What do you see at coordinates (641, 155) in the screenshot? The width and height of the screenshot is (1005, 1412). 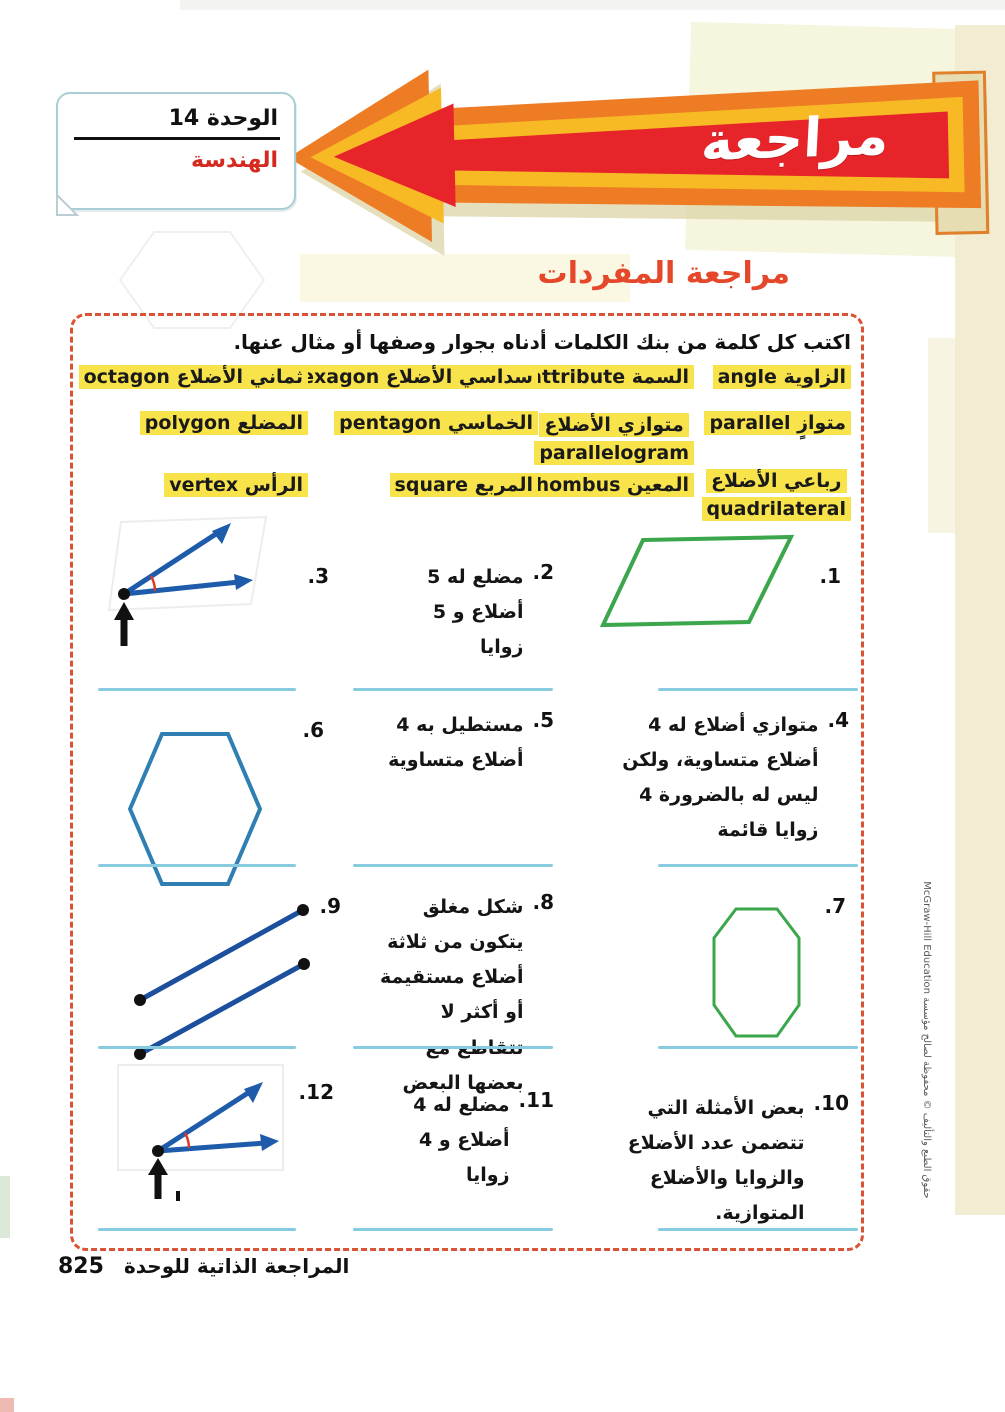 I see `arrow-red-layer` at bounding box center [641, 155].